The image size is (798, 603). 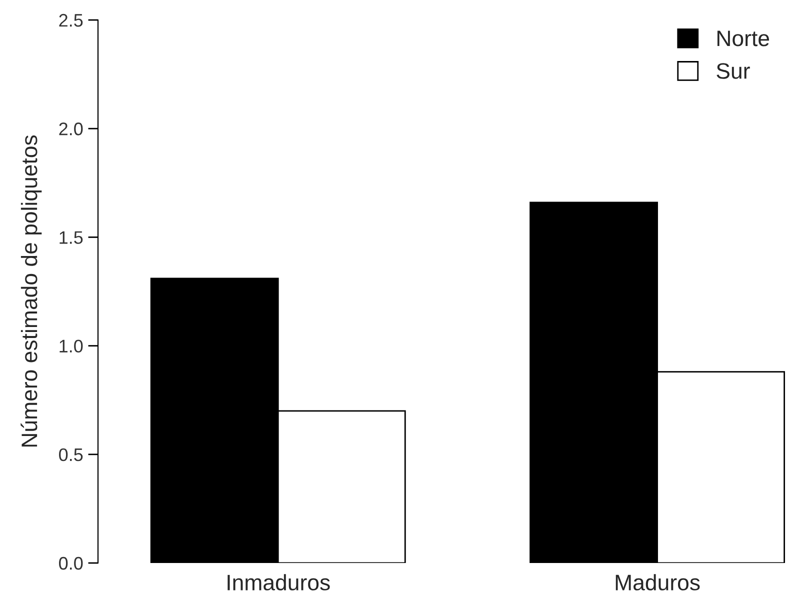 I want to click on y-tick-label: 1.5, so click(x=71, y=237).